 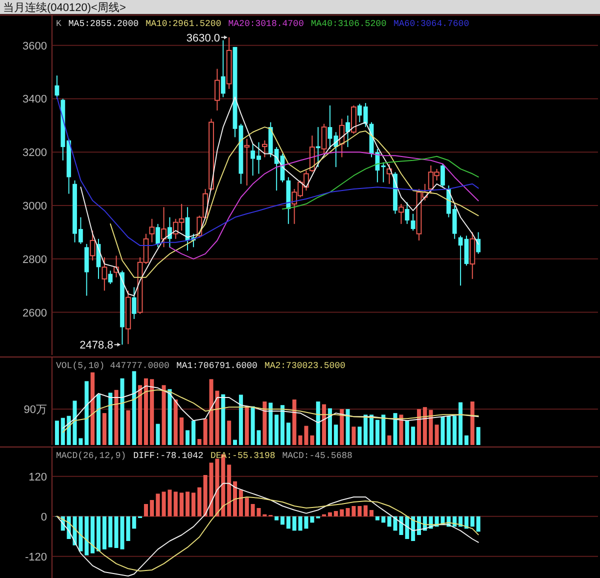 What do you see at coordinates (34, 206) in the screenshot?
I see `y-tick-label: 3000` at bounding box center [34, 206].